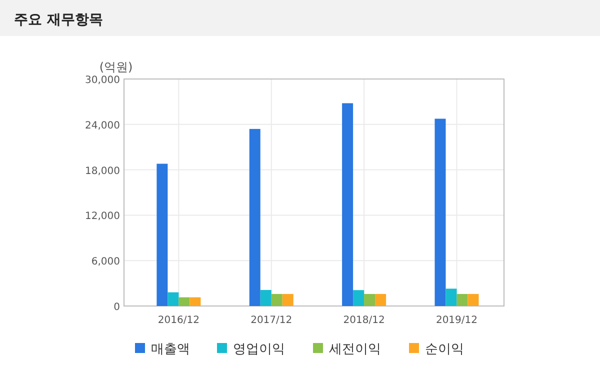 The image size is (600, 373). What do you see at coordinates (102, 171) in the screenshot?
I see `y-tick-label: 18,000` at bounding box center [102, 171].